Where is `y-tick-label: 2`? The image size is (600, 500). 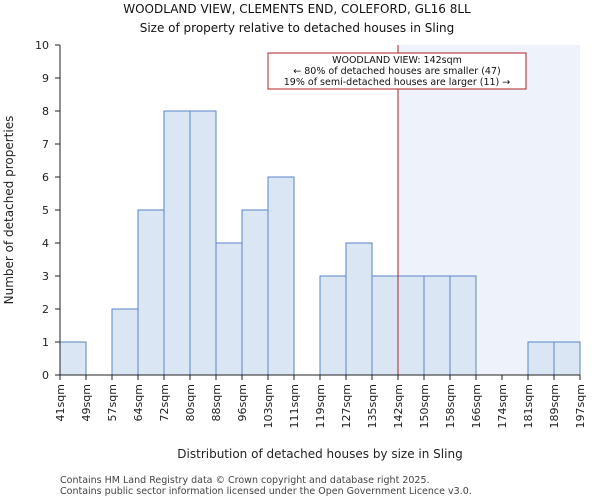
y-tick-label: 2 is located at coordinates (45, 309).